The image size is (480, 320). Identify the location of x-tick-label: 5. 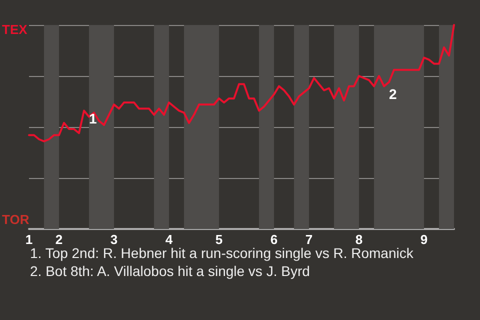
(219, 239).